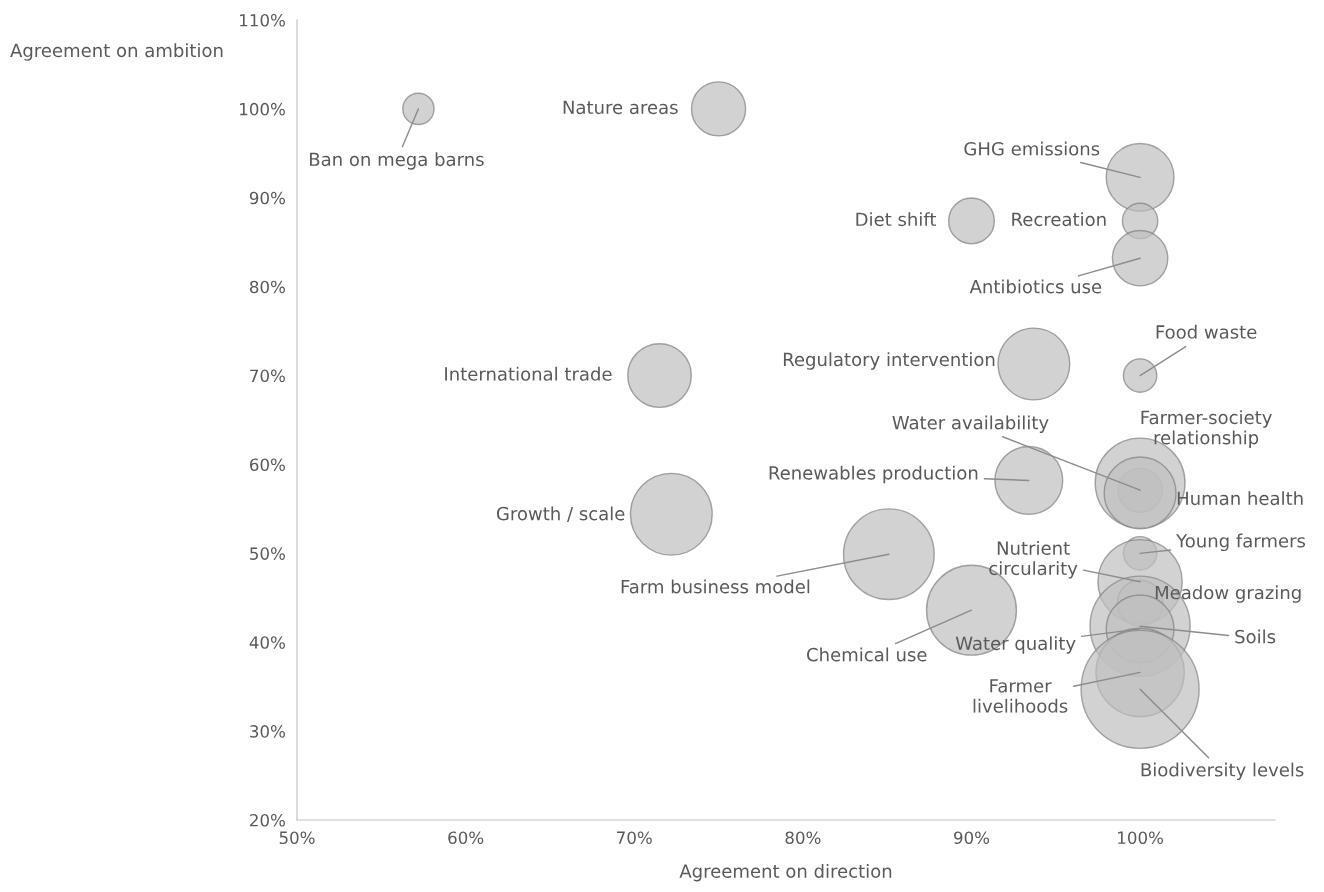  I want to click on annotation: Farmer-society relationship, so click(1206, 429).